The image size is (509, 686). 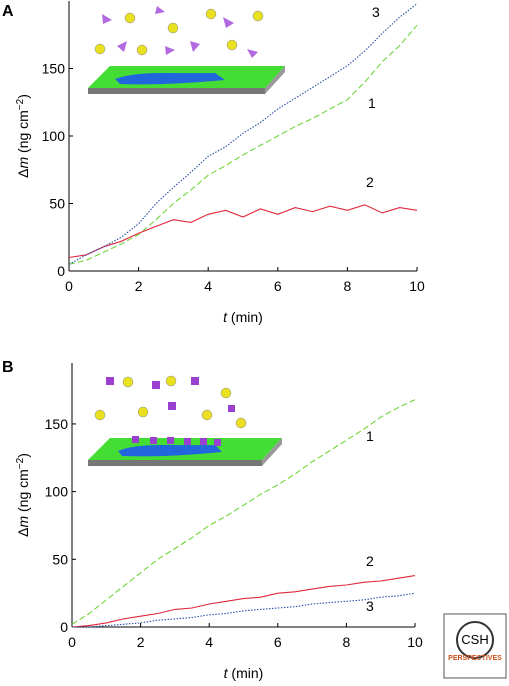 I want to click on panel-letter: B, so click(x=8, y=367).